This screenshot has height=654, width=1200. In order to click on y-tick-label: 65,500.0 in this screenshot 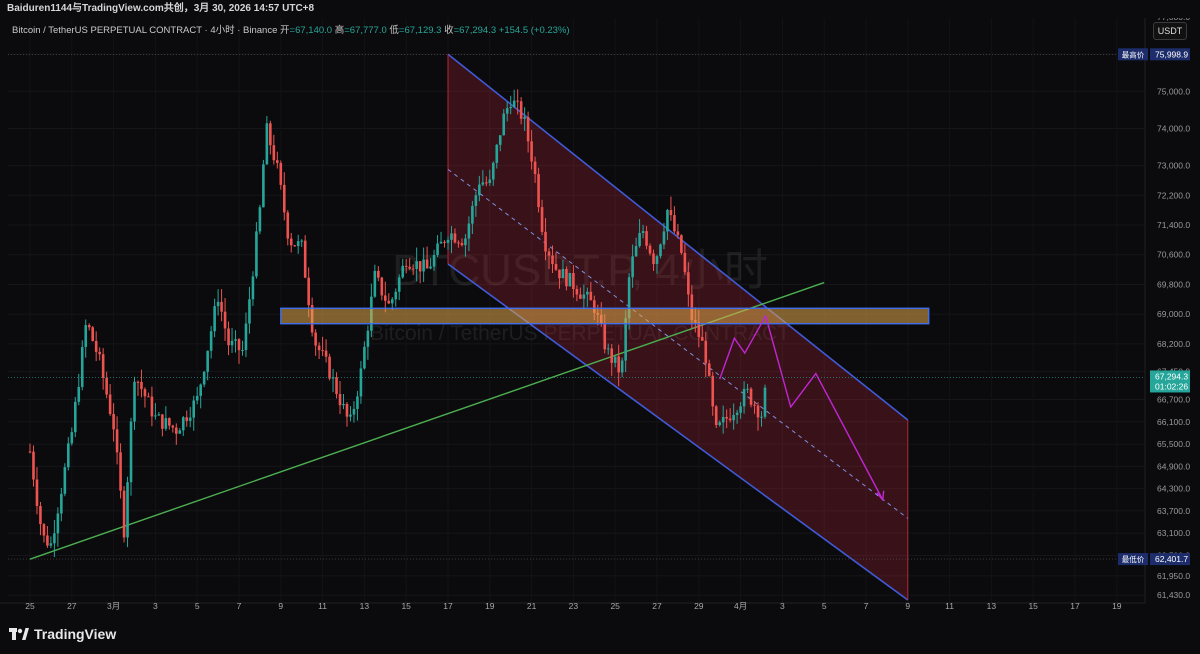, I will do `click(1173, 444)`.